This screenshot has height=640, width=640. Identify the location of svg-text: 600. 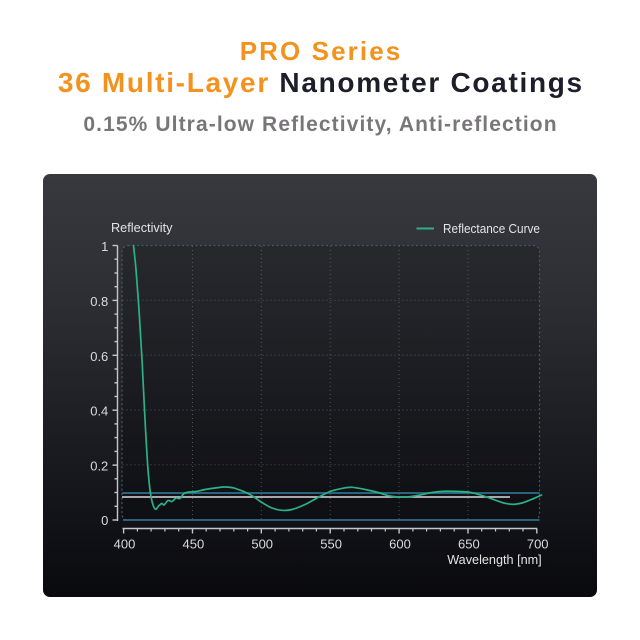
(400, 544).